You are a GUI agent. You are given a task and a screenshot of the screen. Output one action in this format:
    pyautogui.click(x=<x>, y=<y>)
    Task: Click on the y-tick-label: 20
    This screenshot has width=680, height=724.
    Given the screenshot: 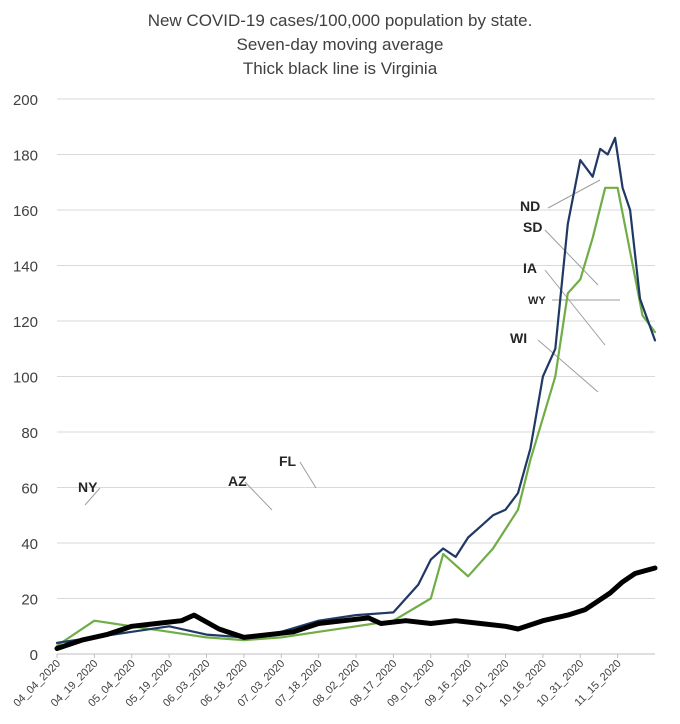 What is the action you would take?
    pyautogui.click(x=29, y=600)
    